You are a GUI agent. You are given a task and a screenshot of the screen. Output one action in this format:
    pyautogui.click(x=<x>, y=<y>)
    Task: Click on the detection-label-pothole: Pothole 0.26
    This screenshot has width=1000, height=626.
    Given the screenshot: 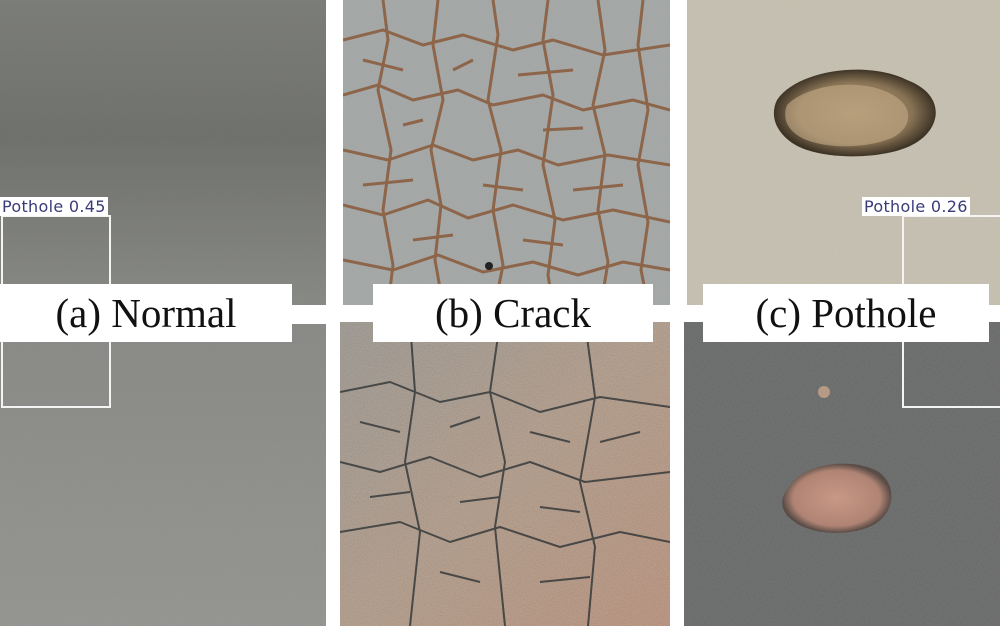 What is the action you would take?
    pyautogui.click(x=916, y=206)
    